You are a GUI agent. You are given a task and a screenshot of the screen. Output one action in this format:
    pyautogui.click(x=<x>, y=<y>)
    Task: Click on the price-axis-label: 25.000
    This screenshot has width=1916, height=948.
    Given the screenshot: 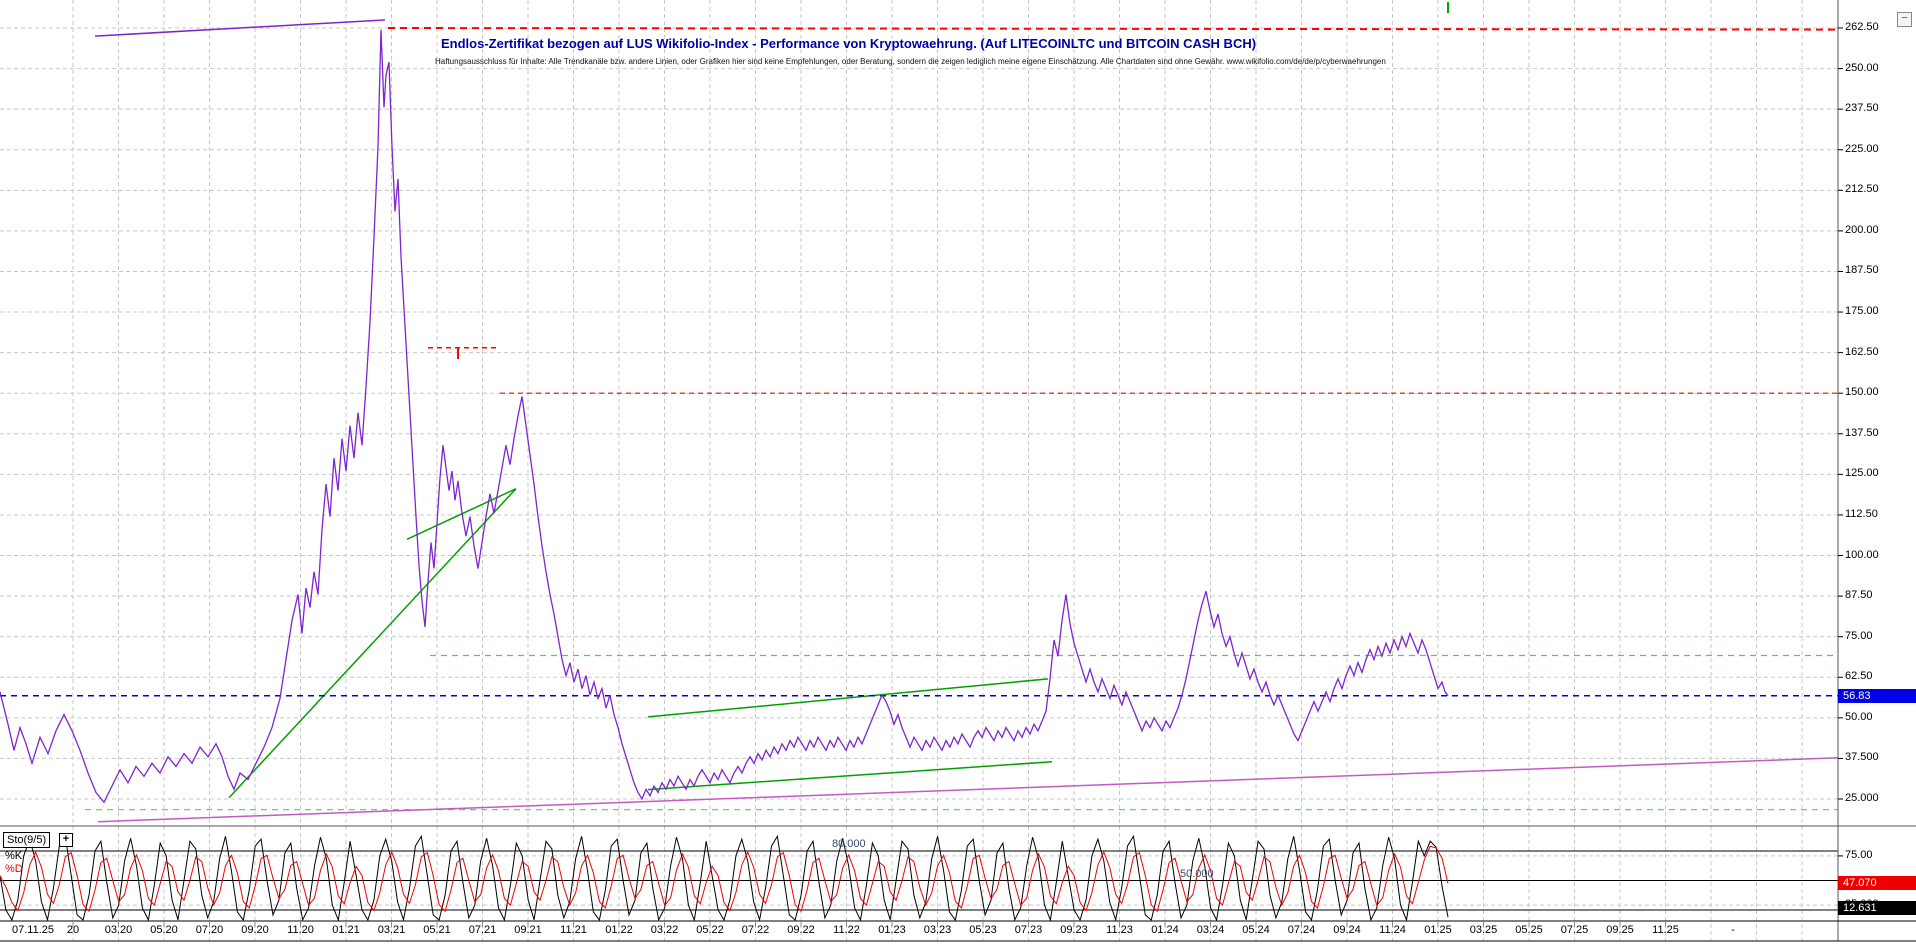 What is the action you would take?
    pyautogui.click(x=1862, y=798)
    